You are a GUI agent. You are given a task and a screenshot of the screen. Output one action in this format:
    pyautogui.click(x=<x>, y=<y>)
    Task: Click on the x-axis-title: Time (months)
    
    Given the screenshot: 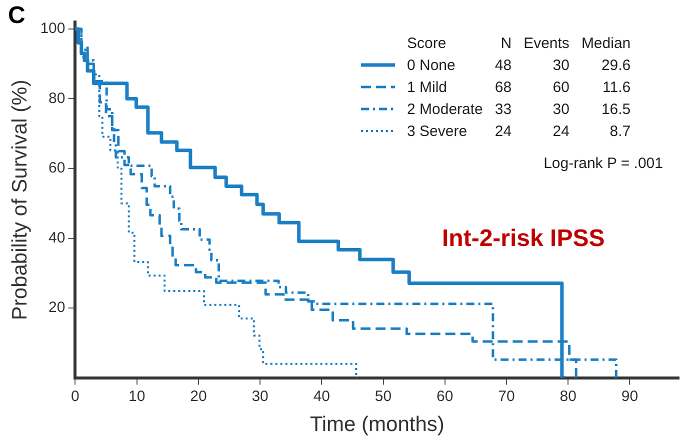 What is the action you would take?
    pyautogui.click(x=377, y=424)
    